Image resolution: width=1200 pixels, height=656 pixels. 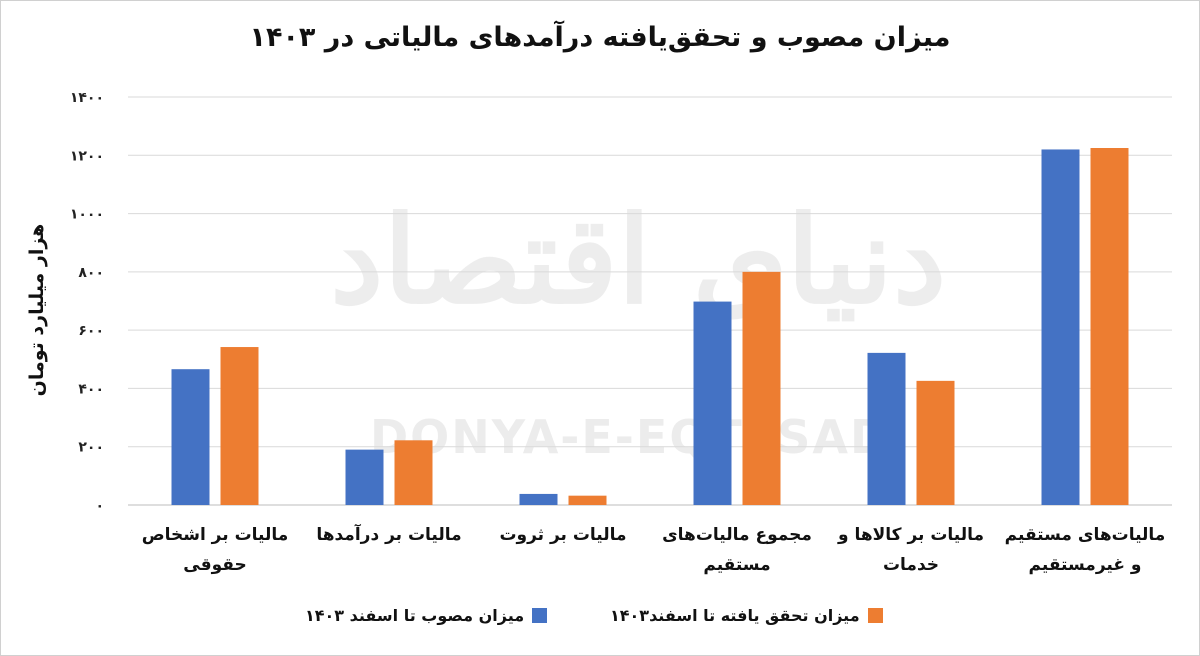 What do you see at coordinates (737, 550) in the screenshot?
I see `category-label: مجموع مالیات‌های مستقیم` at bounding box center [737, 550].